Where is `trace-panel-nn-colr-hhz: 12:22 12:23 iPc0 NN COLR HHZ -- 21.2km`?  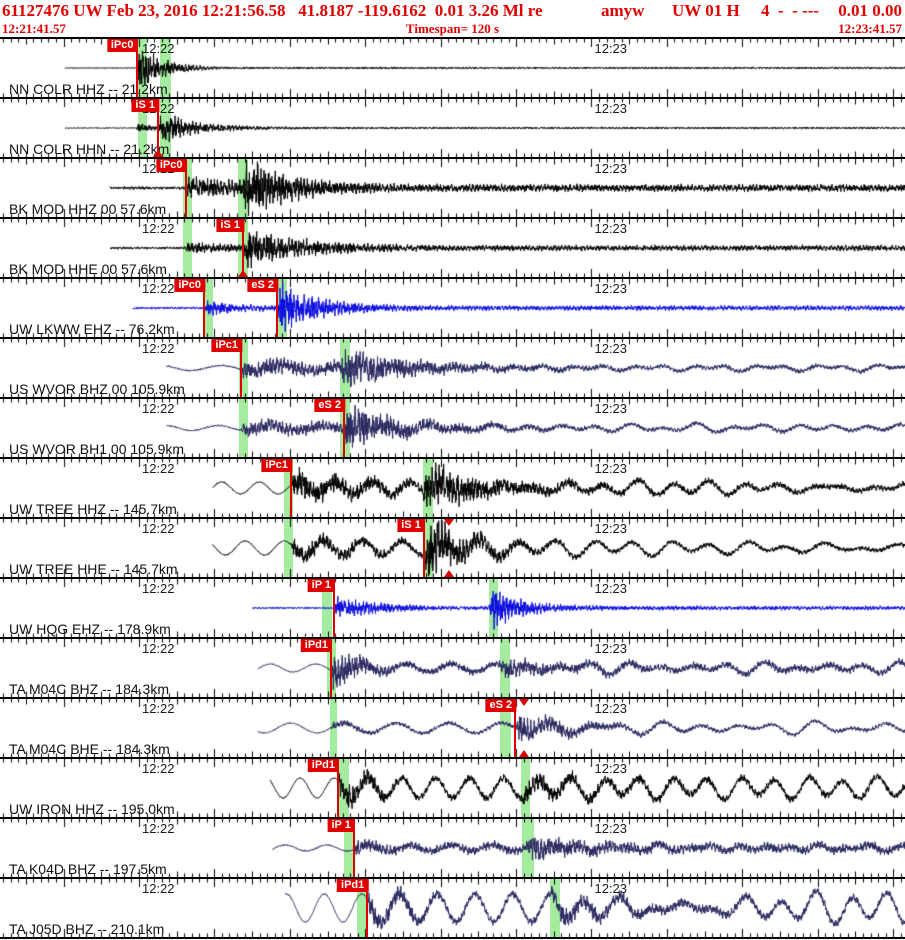
trace-panel-nn-colr-hhz: 12:22 12:23 iPc0 NN COLR HHZ -- 21.2km is located at coordinates (452, 67).